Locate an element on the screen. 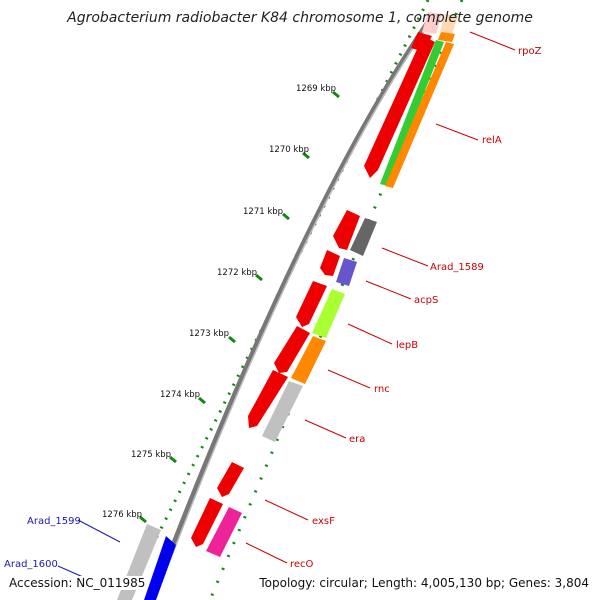 This screenshot has width=600, height=600. gene-era-lightgray is located at coordinates (282, 411).